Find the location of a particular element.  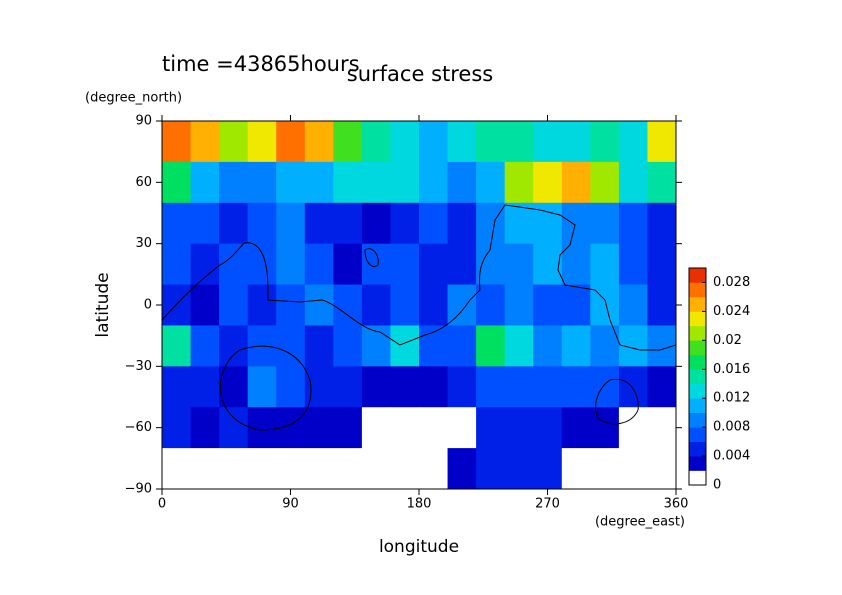

y-unit: (degree_north) is located at coordinates (133, 98).